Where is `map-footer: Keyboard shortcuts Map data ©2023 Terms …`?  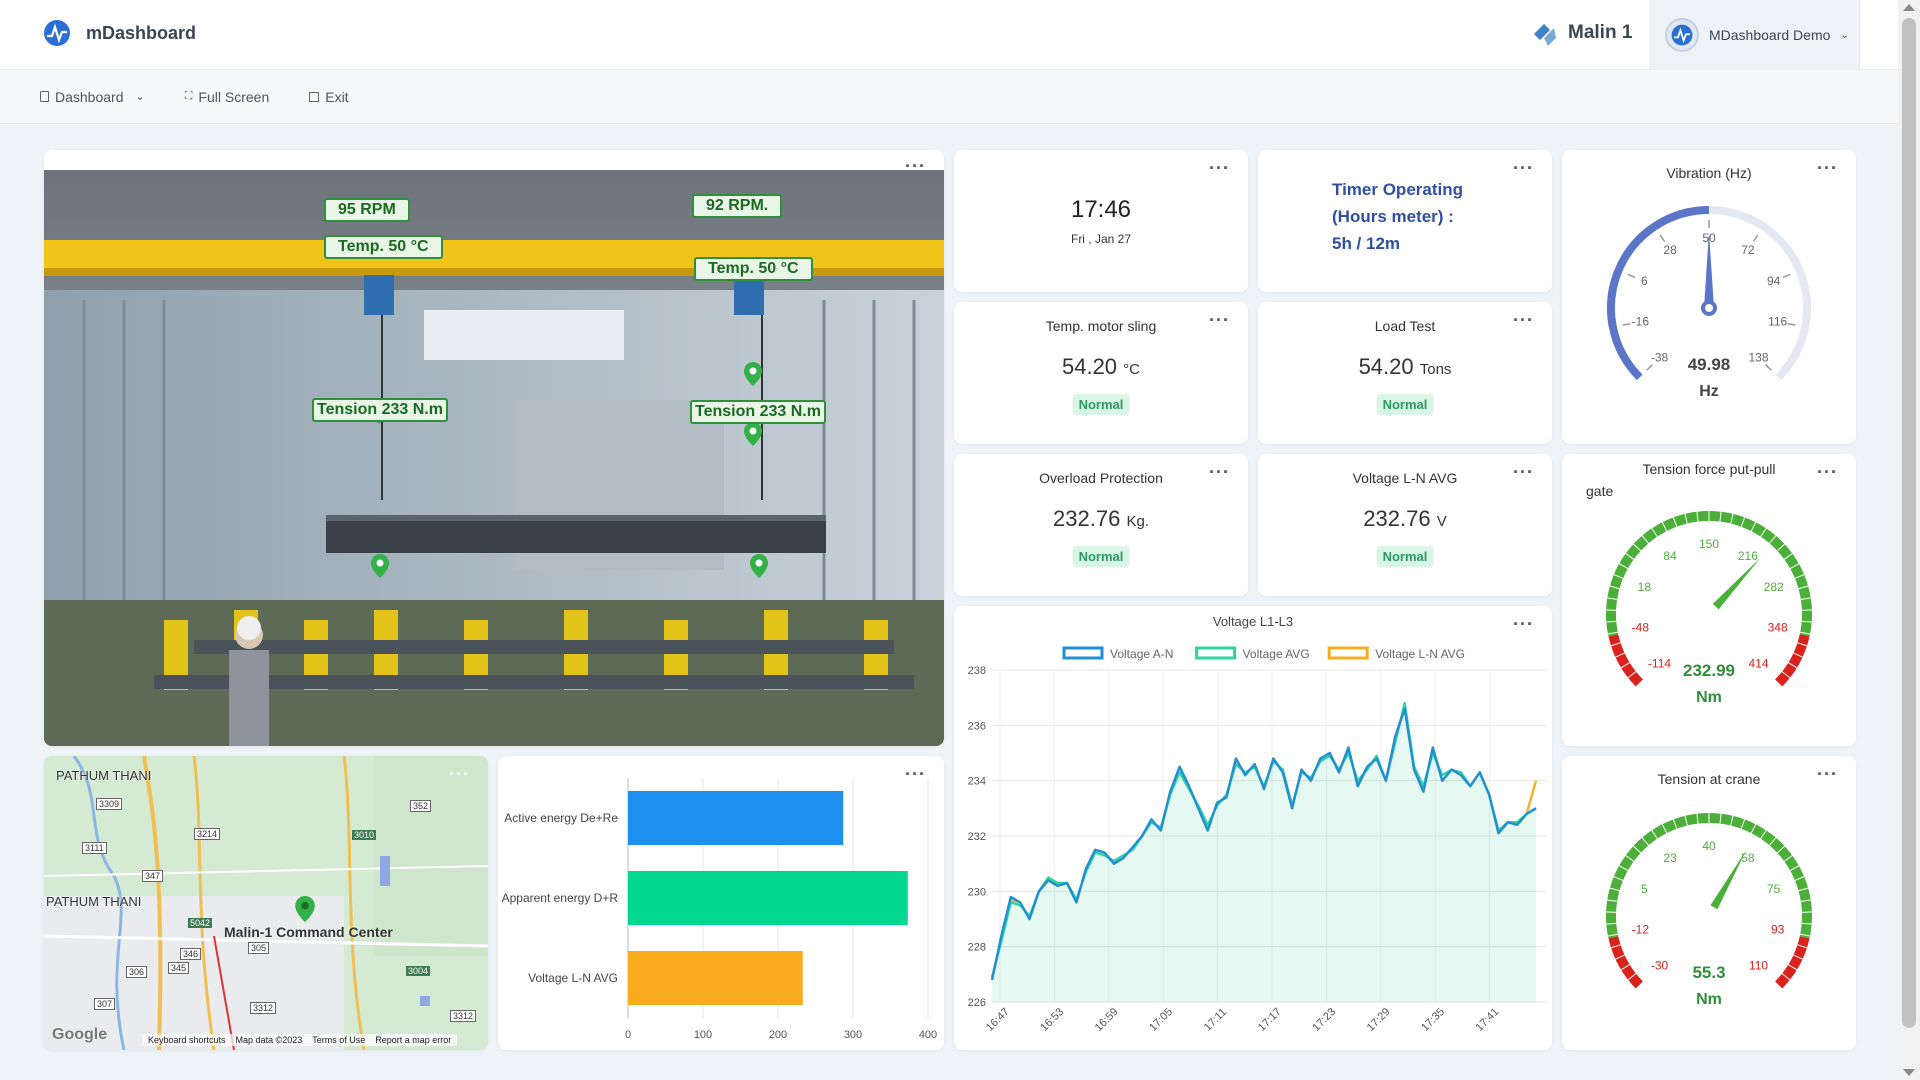
map-footer: Keyboard shortcuts Map data ©2023 Terms … is located at coordinates (300, 1040).